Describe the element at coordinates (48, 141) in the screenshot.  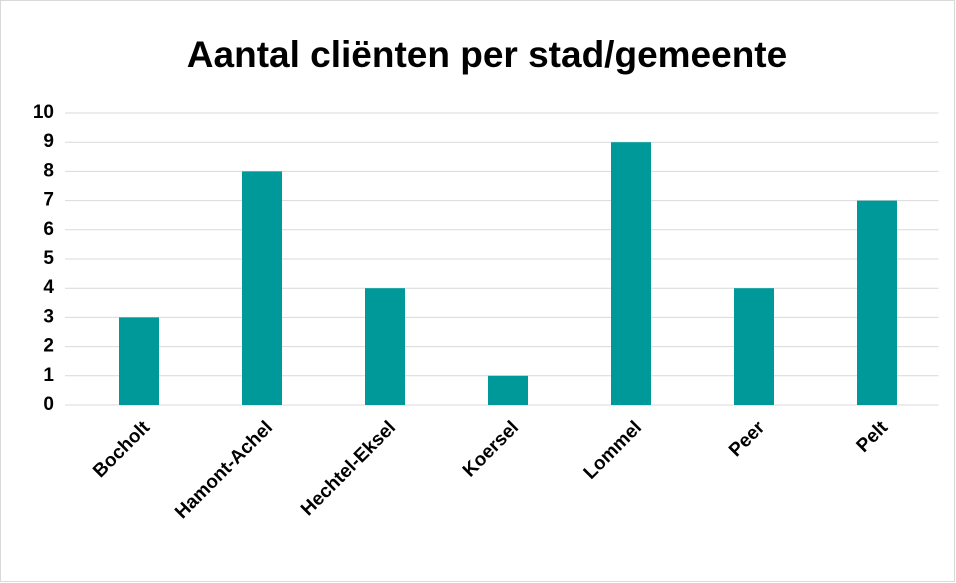
I see `y-tick-label: 9` at that location.